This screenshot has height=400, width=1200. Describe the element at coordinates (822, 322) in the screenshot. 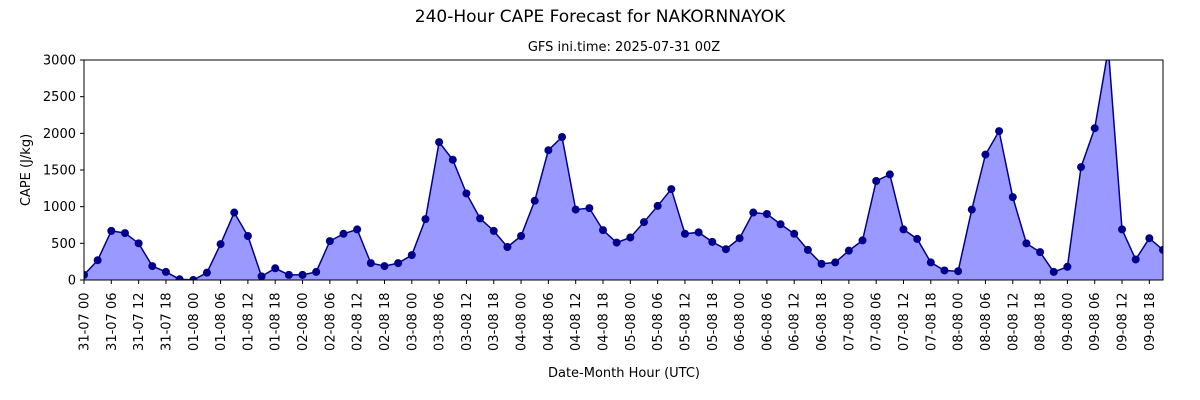

I see `x-tick-label: 06-08 18` at that location.